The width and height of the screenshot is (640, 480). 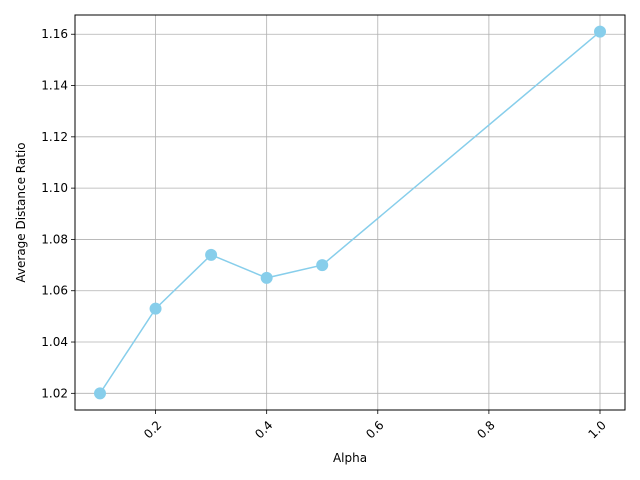 I want to click on y-tick-label: 1.04, so click(x=54, y=342).